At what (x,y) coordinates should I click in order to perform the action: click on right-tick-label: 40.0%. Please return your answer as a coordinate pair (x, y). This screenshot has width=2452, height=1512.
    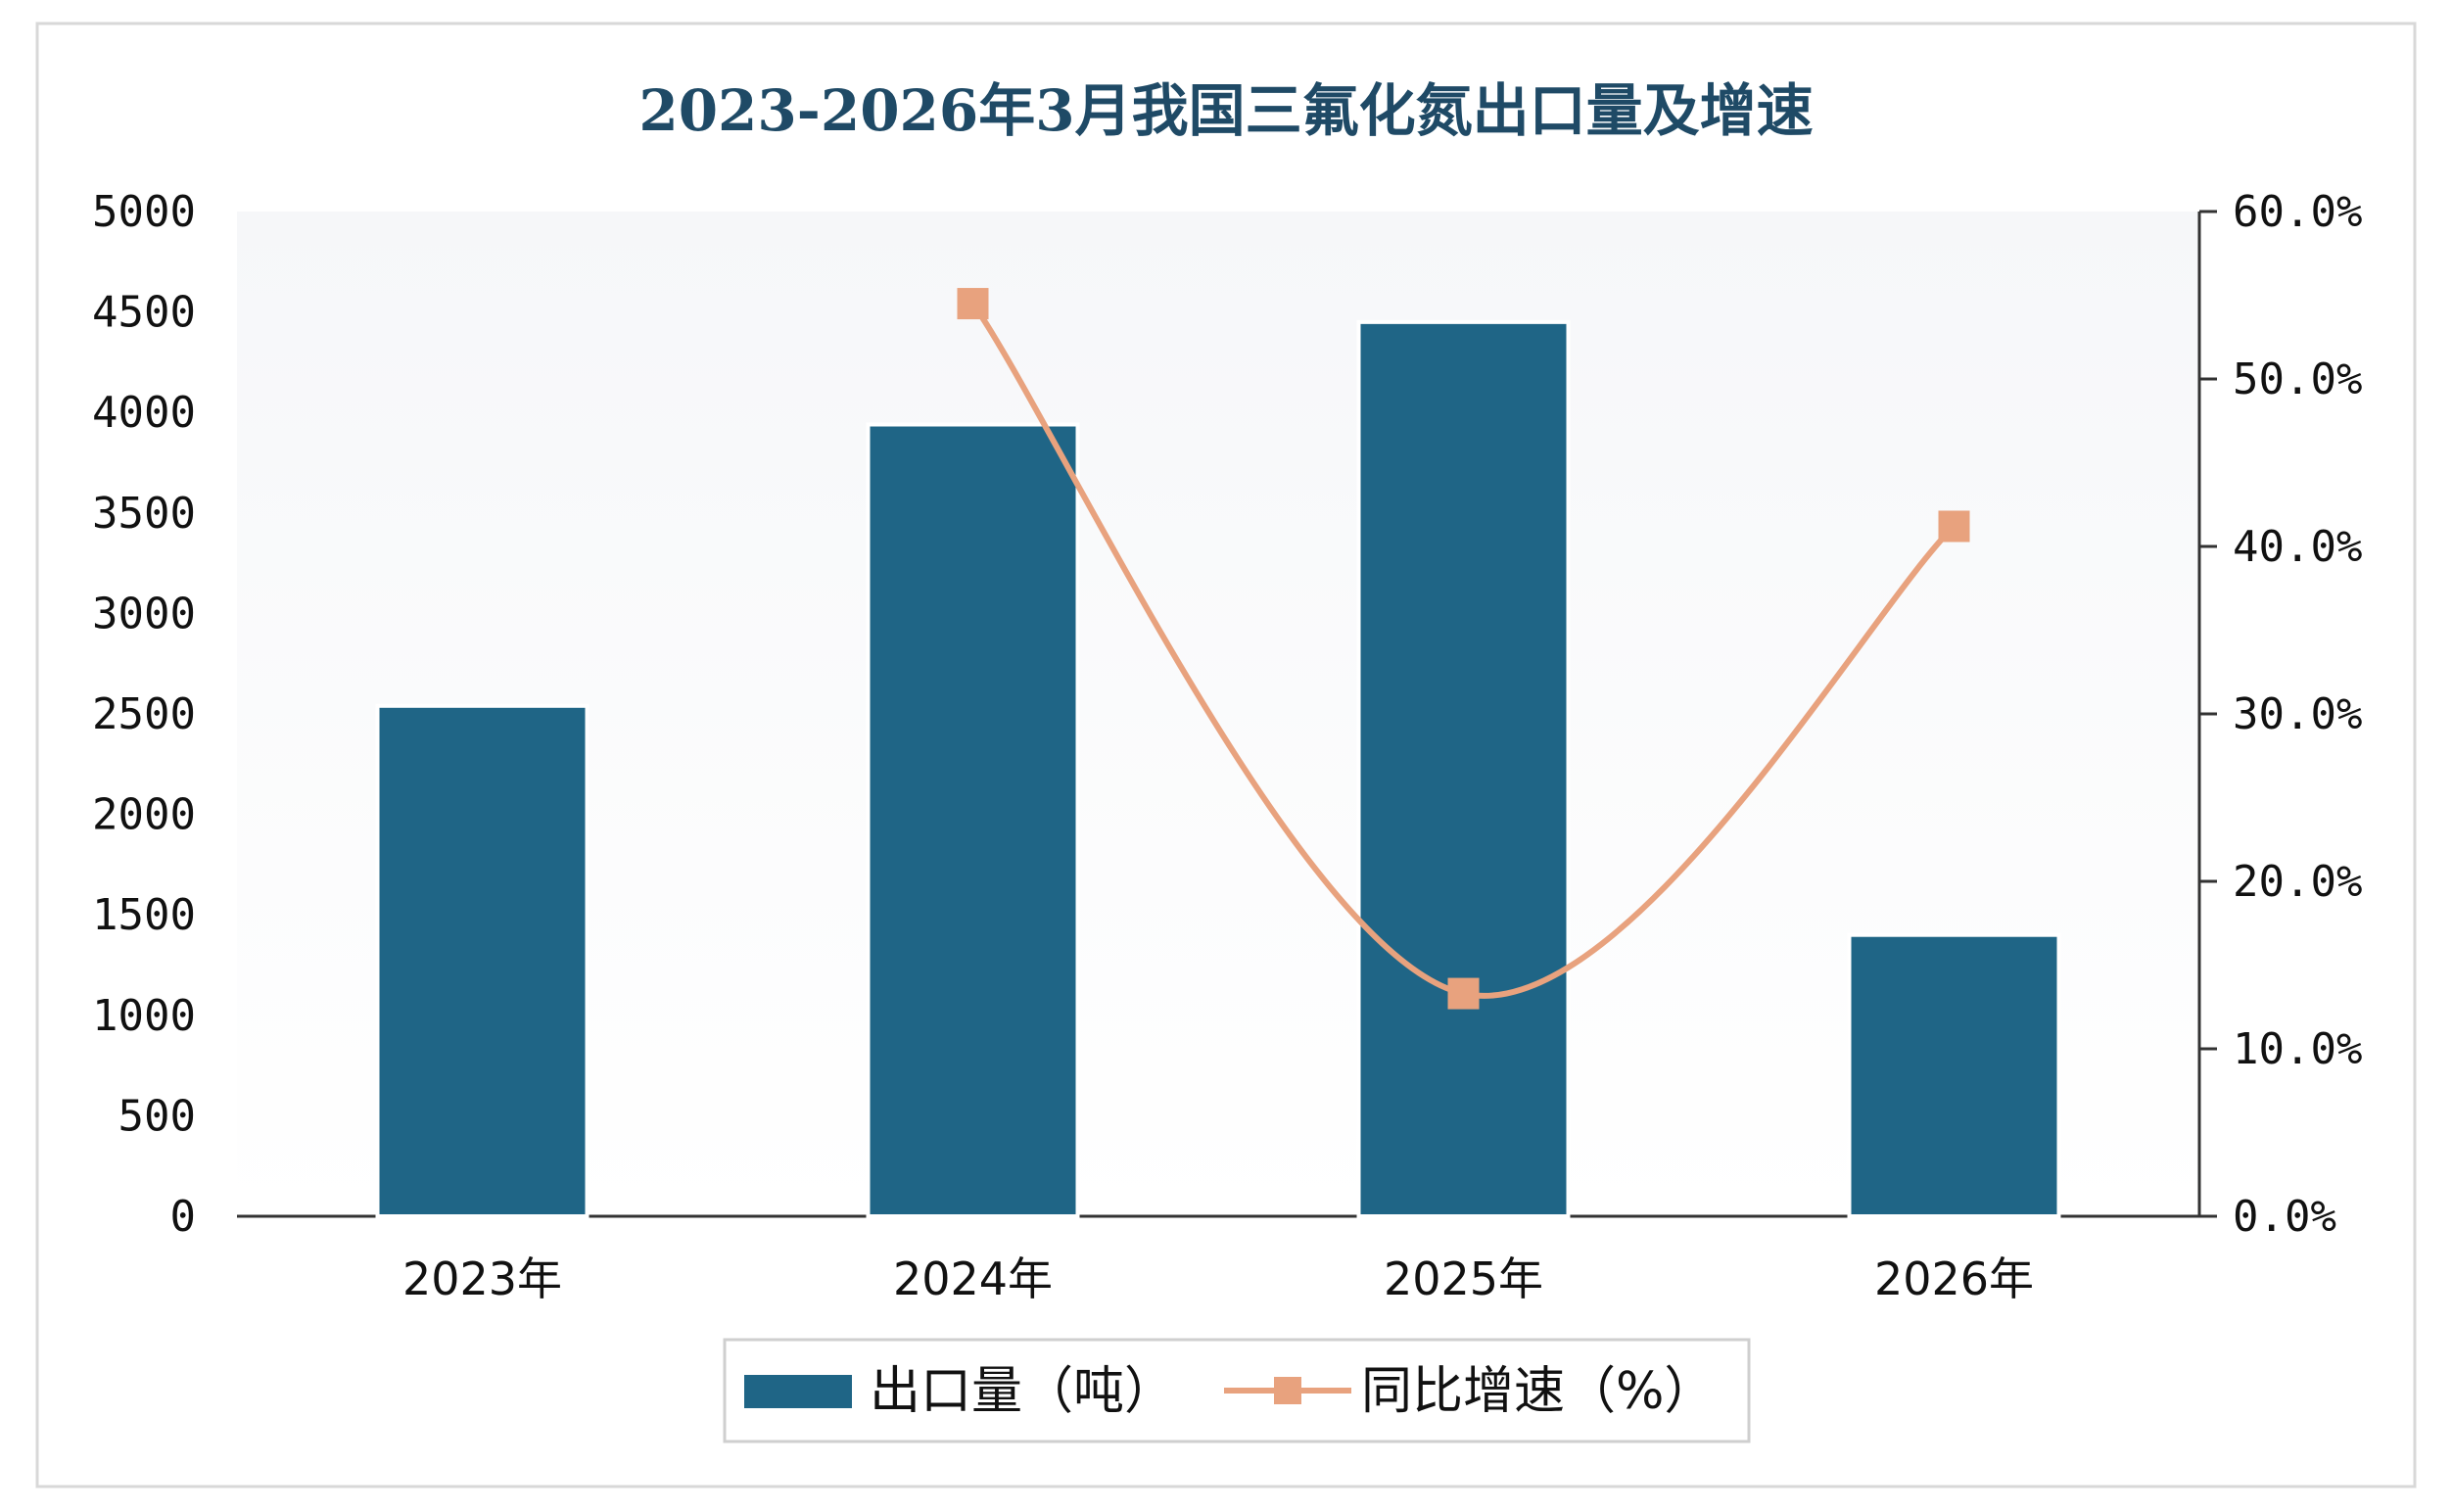
    Looking at the image, I should click on (2297, 547).